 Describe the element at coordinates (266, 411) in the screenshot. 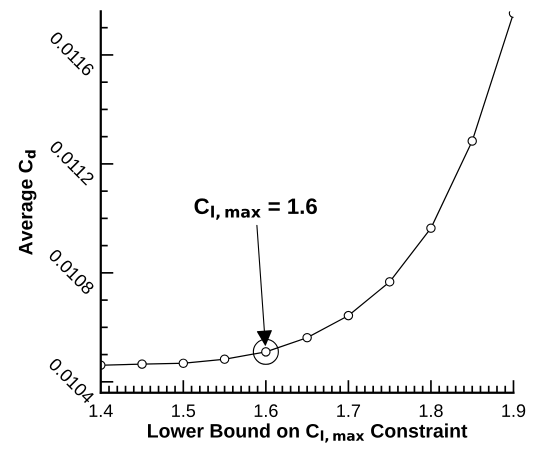

I see `x-tick-label: 1.6` at that location.